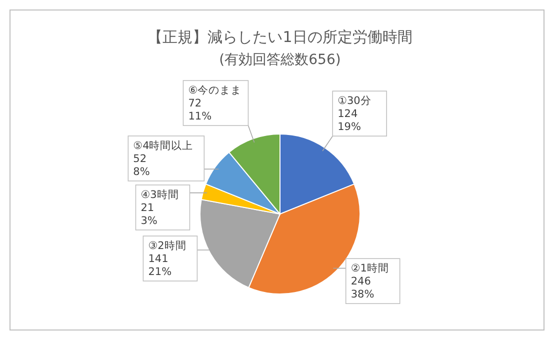 Image resolution: width=558 pixels, height=344 pixels. Describe the element at coordinates (280, 60) in the screenshot. I see `chart-subtitle: (有効回答総数656)` at that location.